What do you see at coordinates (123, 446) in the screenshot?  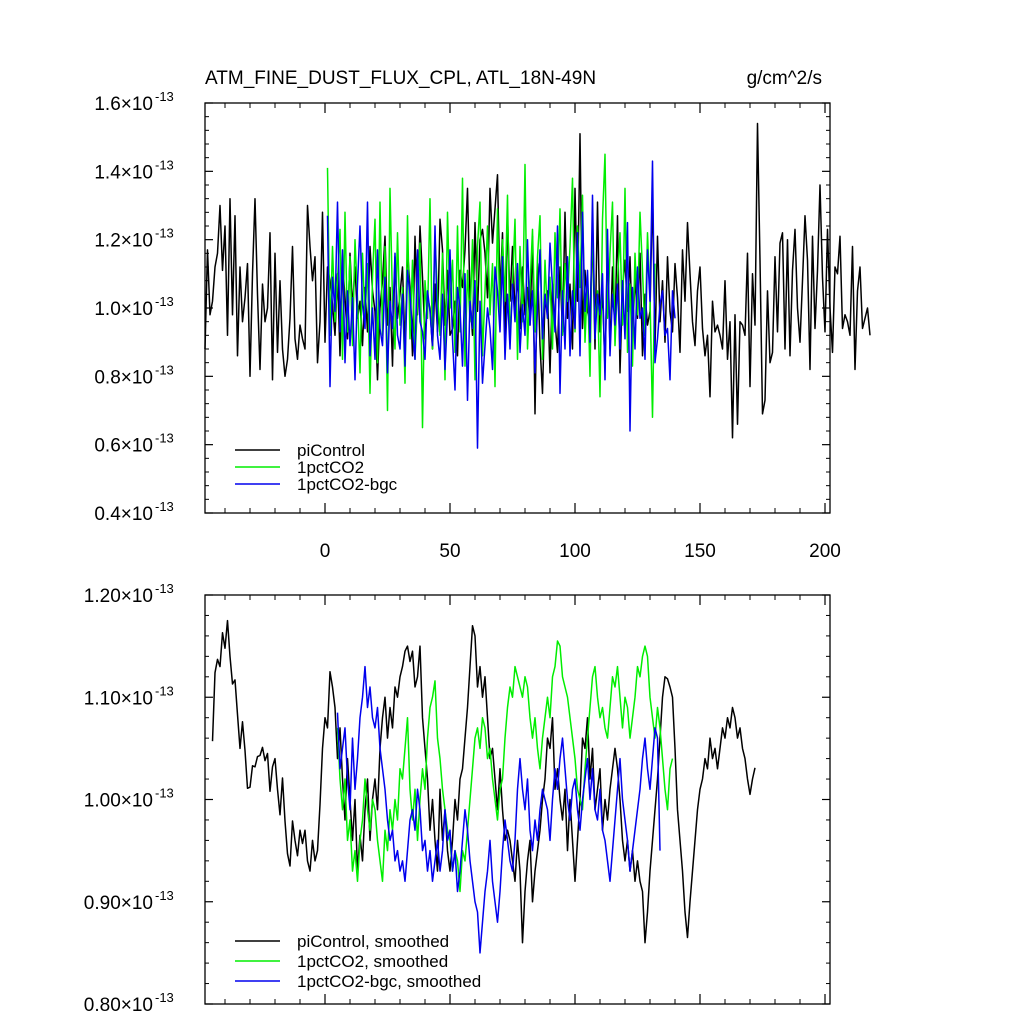 I see `y-tick-label: 0.6×10` at bounding box center [123, 446].